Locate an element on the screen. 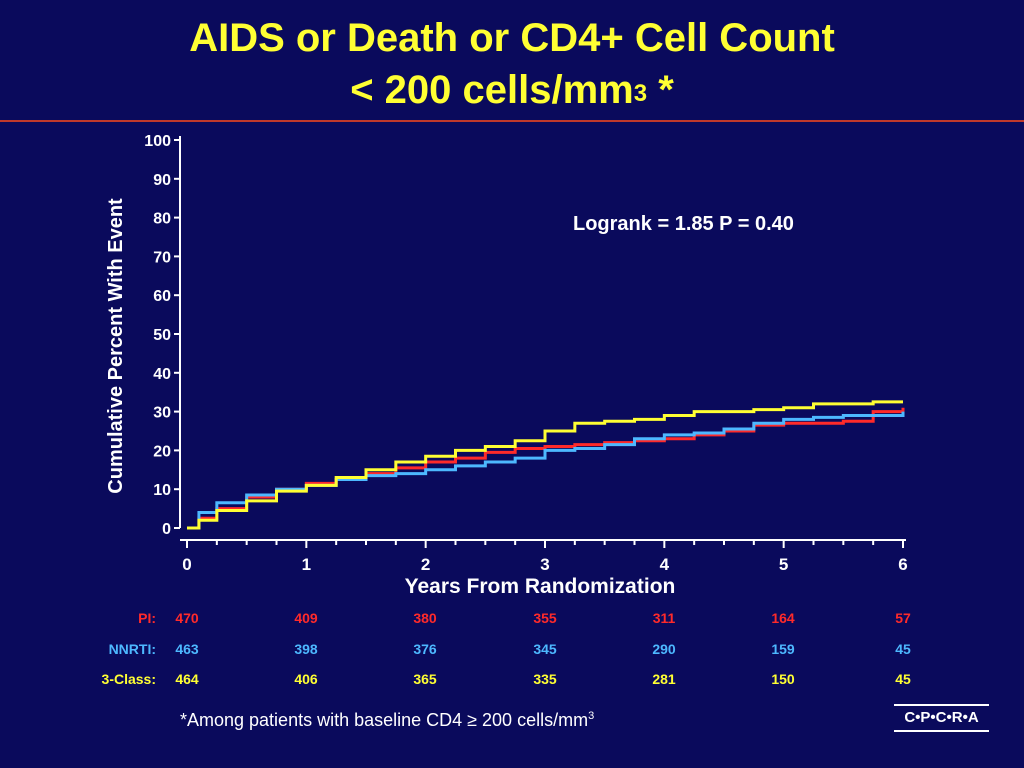 The height and width of the screenshot is (768, 1024). risk-cell: 345 is located at coordinates (545, 649).